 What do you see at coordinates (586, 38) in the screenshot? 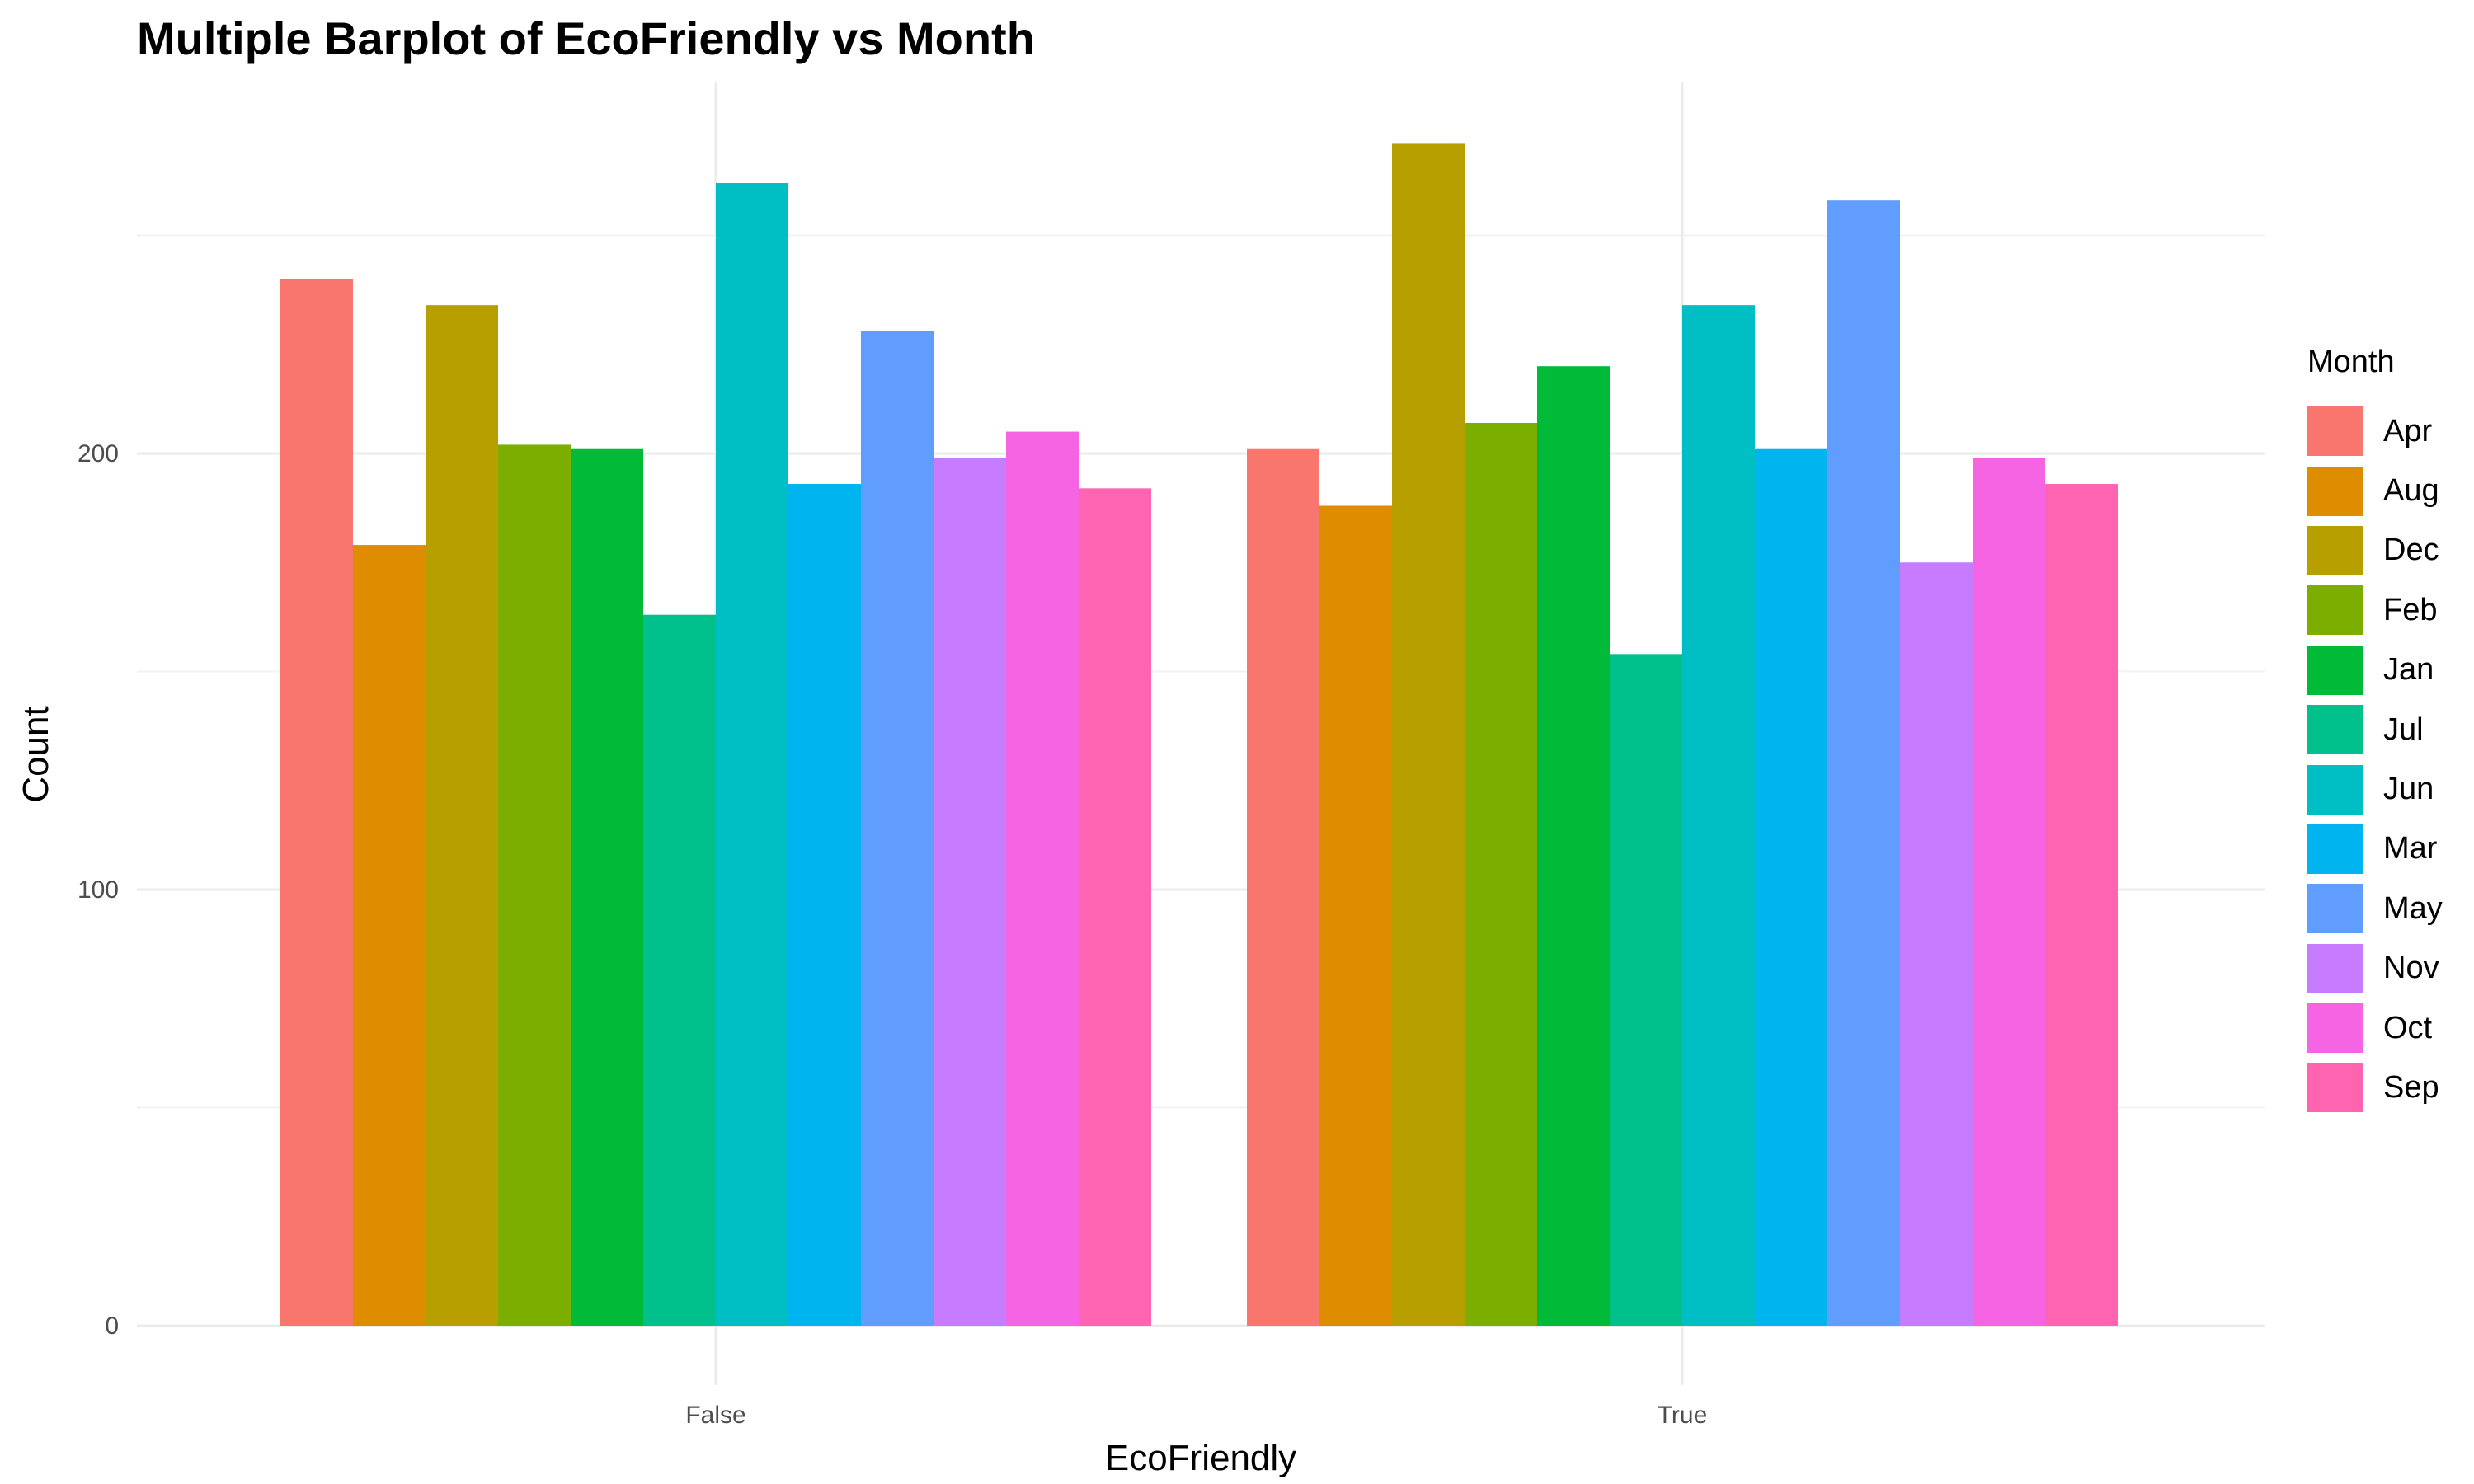
I see `chart-title: Multiple Barplot of EcoFriendly vs Month` at bounding box center [586, 38].